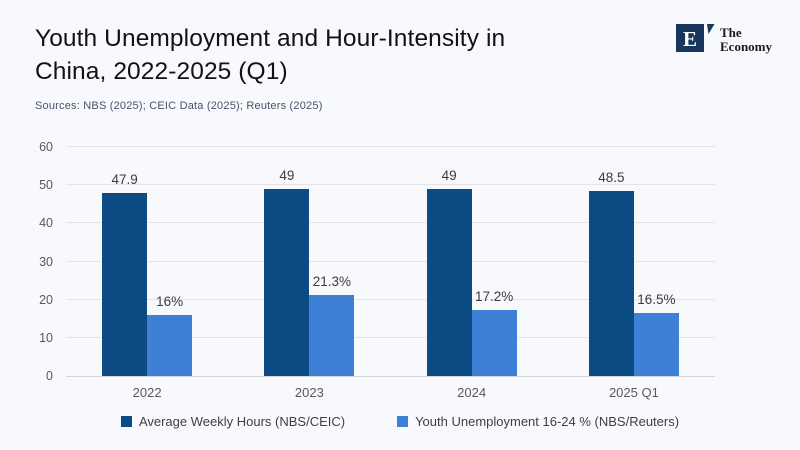  I want to click on bar-value-label: 17.2%, so click(494, 297).